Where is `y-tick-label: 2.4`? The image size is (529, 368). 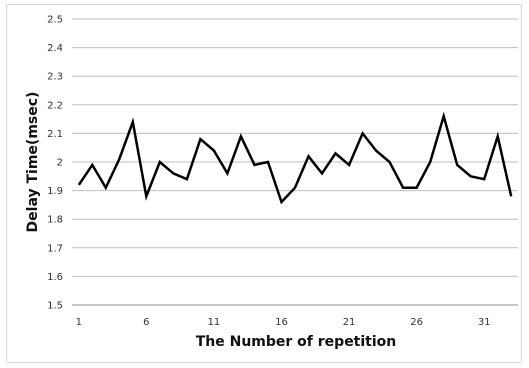
y-tick-label: 2.4 is located at coordinates (55, 48).